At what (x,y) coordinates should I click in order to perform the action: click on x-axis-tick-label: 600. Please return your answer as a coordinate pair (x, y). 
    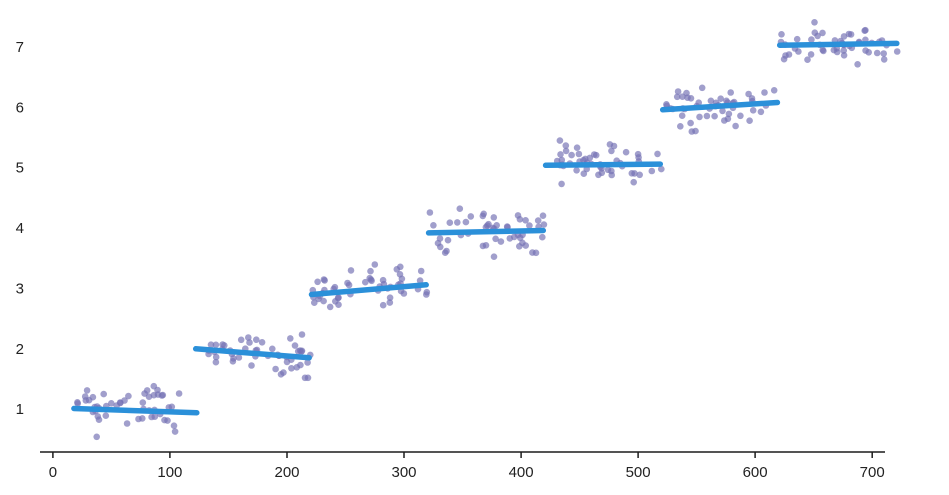
    Looking at the image, I should click on (755, 472).